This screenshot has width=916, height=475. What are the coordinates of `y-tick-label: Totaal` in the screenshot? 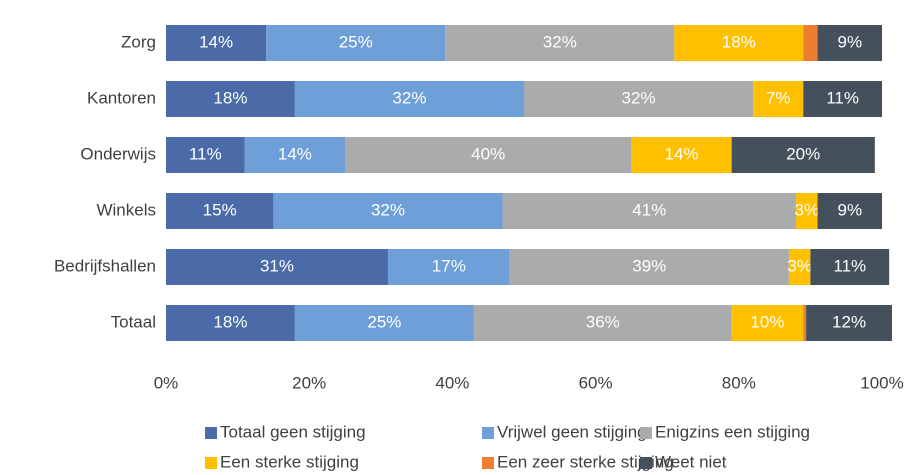 It's located at (133, 321).